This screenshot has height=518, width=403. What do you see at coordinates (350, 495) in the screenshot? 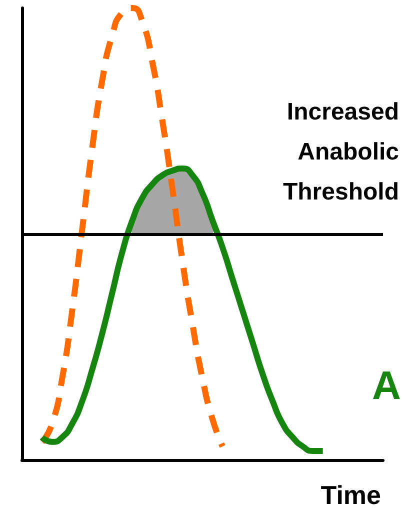
I see `x-axis-title: Time` at bounding box center [350, 495].